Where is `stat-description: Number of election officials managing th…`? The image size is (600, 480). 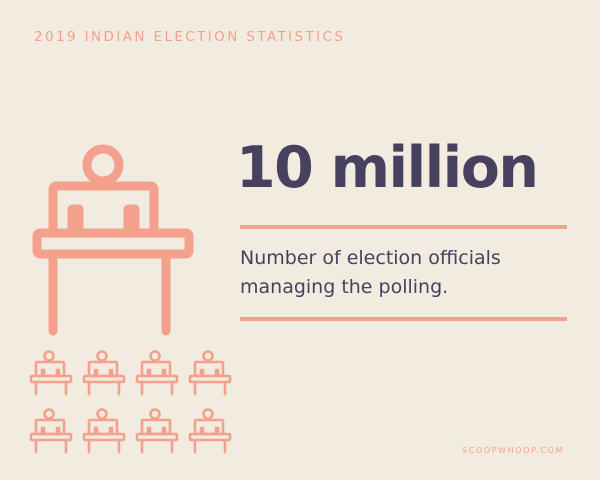
stat-description: Number of election officials managing th… is located at coordinates (405, 273).